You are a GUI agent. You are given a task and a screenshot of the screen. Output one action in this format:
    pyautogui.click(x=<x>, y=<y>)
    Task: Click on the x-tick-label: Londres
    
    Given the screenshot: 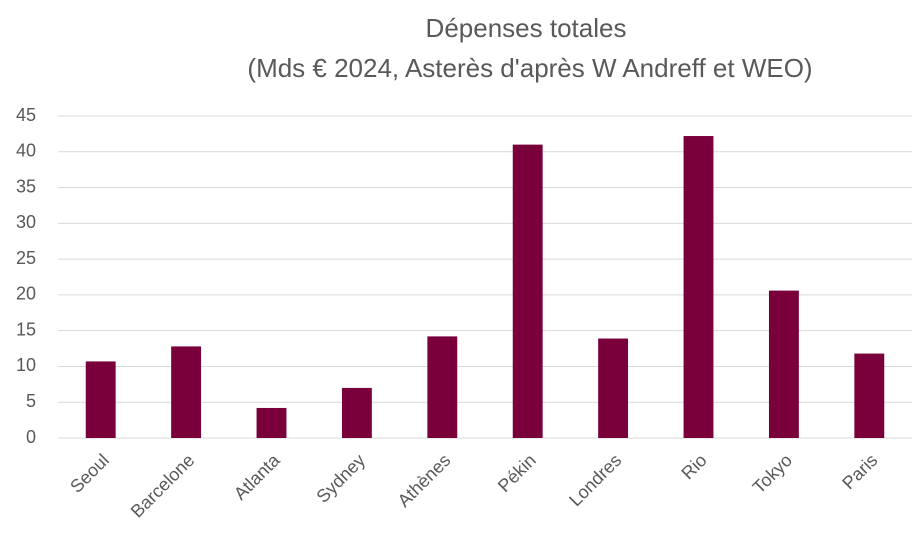 What is the action you would take?
    pyautogui.click(x=595, y=480)
    